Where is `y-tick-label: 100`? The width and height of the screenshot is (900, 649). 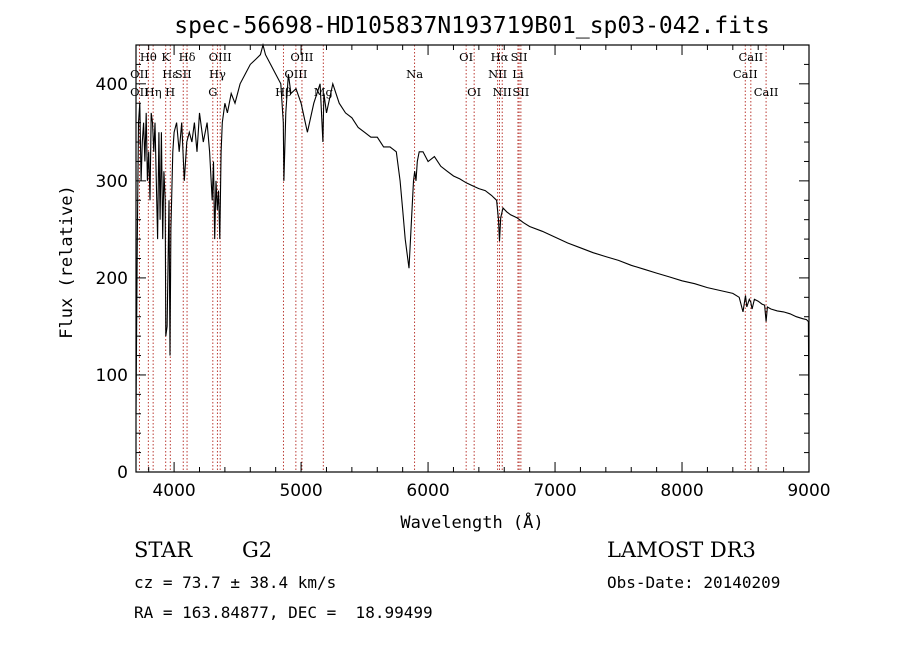
y-tick-label: 100 is located at coordinates (112, 376).